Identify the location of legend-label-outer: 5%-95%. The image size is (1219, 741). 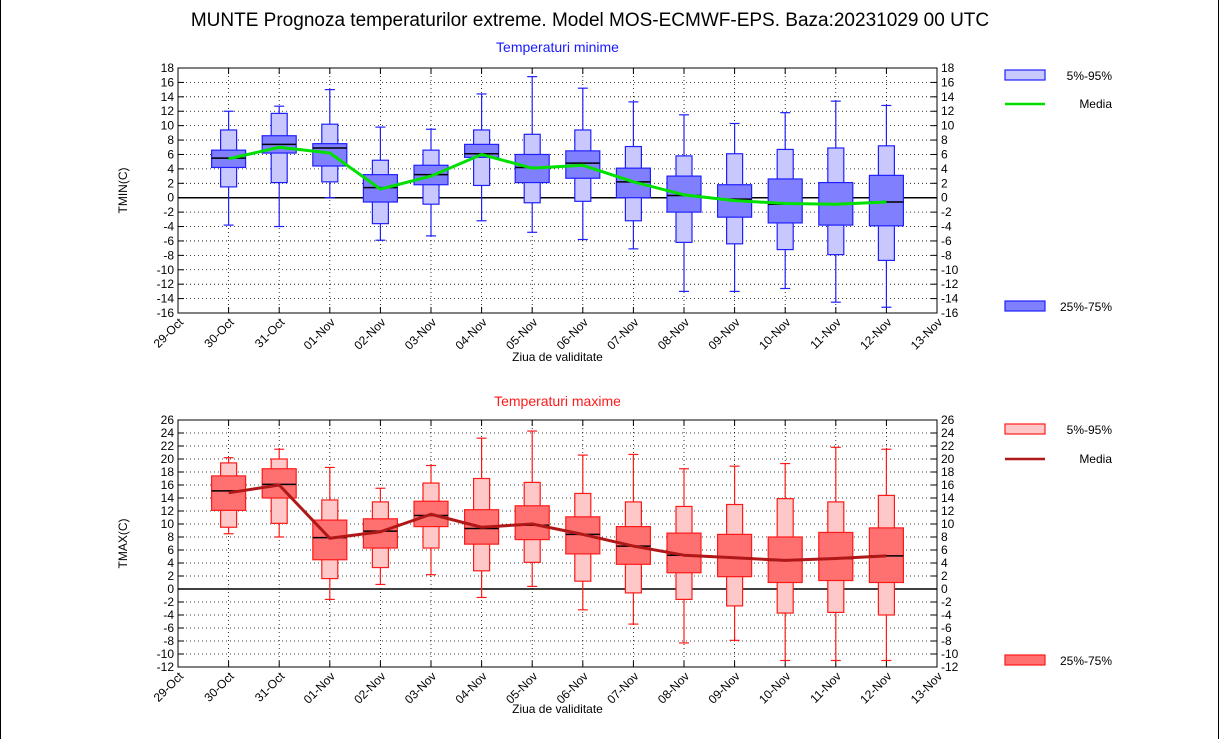
(1090, 430).